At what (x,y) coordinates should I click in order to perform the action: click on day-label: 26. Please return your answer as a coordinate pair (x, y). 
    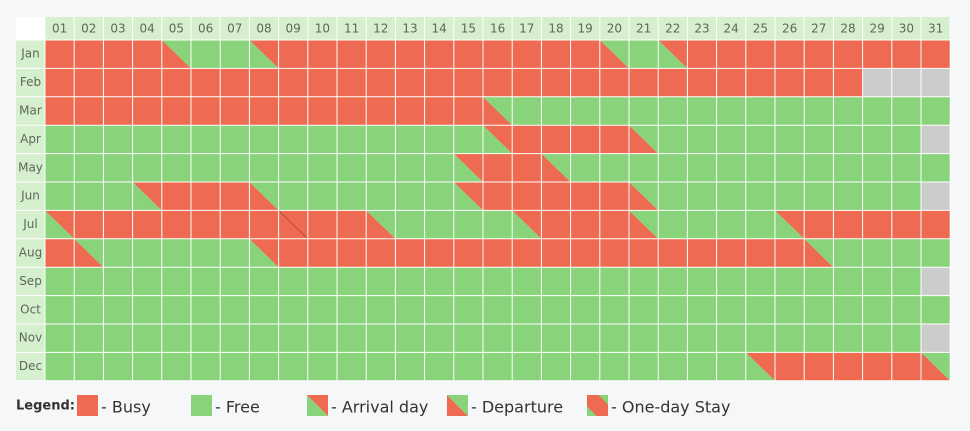
    Looking at the image, I should click on (789, 29).